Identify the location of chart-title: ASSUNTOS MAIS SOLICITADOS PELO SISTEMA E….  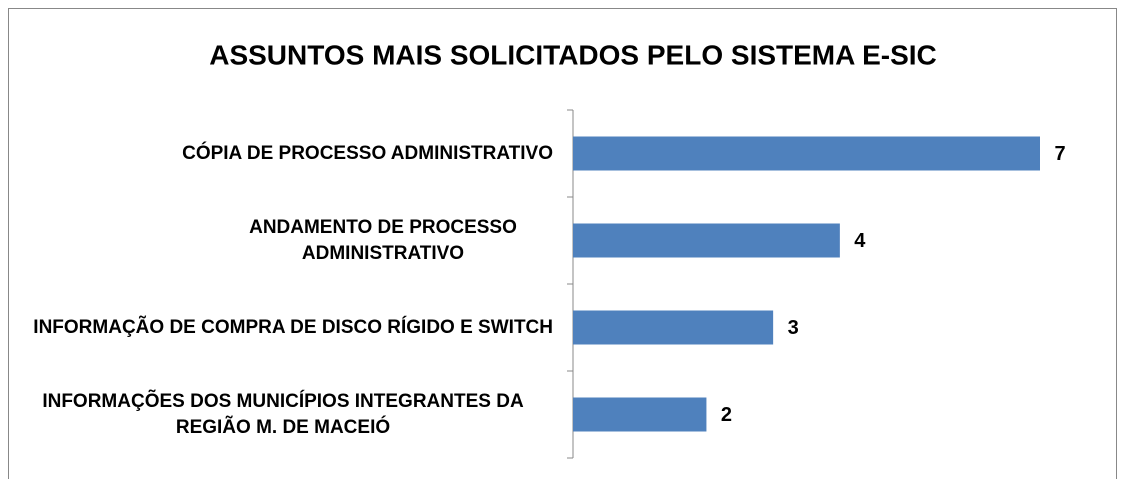
(573, 54).